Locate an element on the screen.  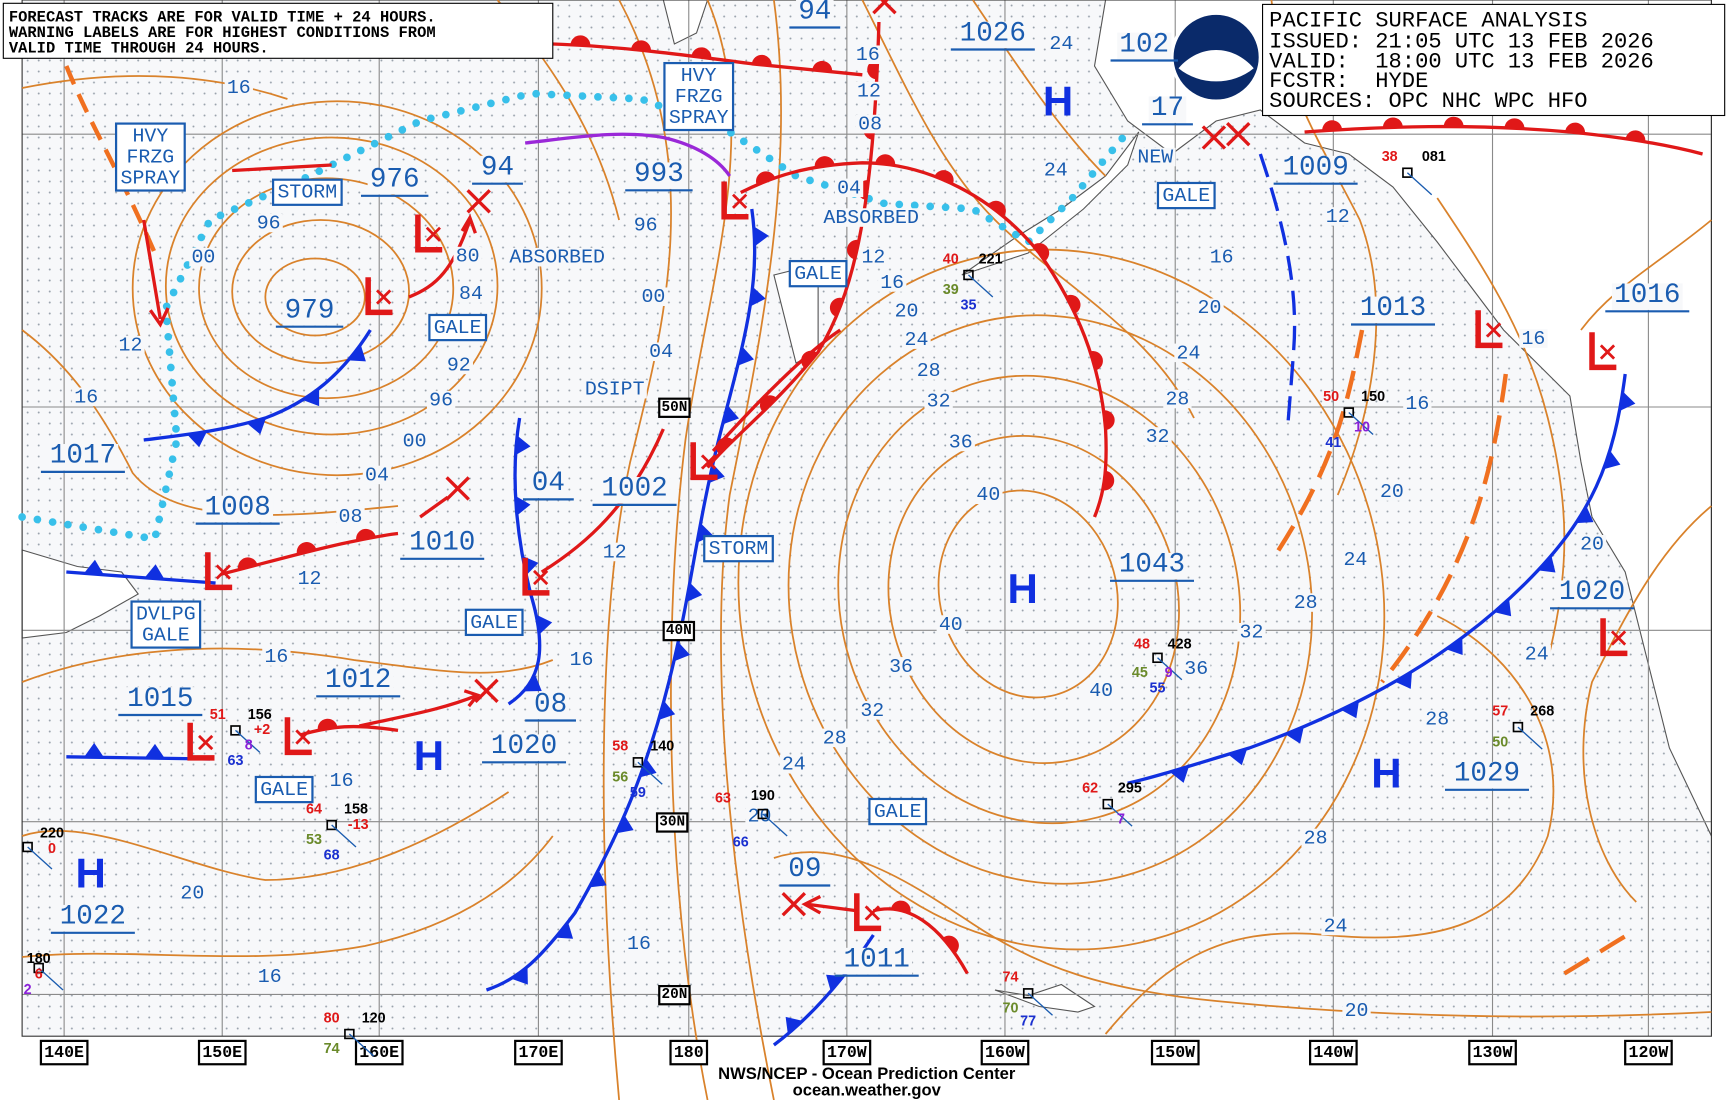
latitude-label: 30N is located at coordinates (672, 822).